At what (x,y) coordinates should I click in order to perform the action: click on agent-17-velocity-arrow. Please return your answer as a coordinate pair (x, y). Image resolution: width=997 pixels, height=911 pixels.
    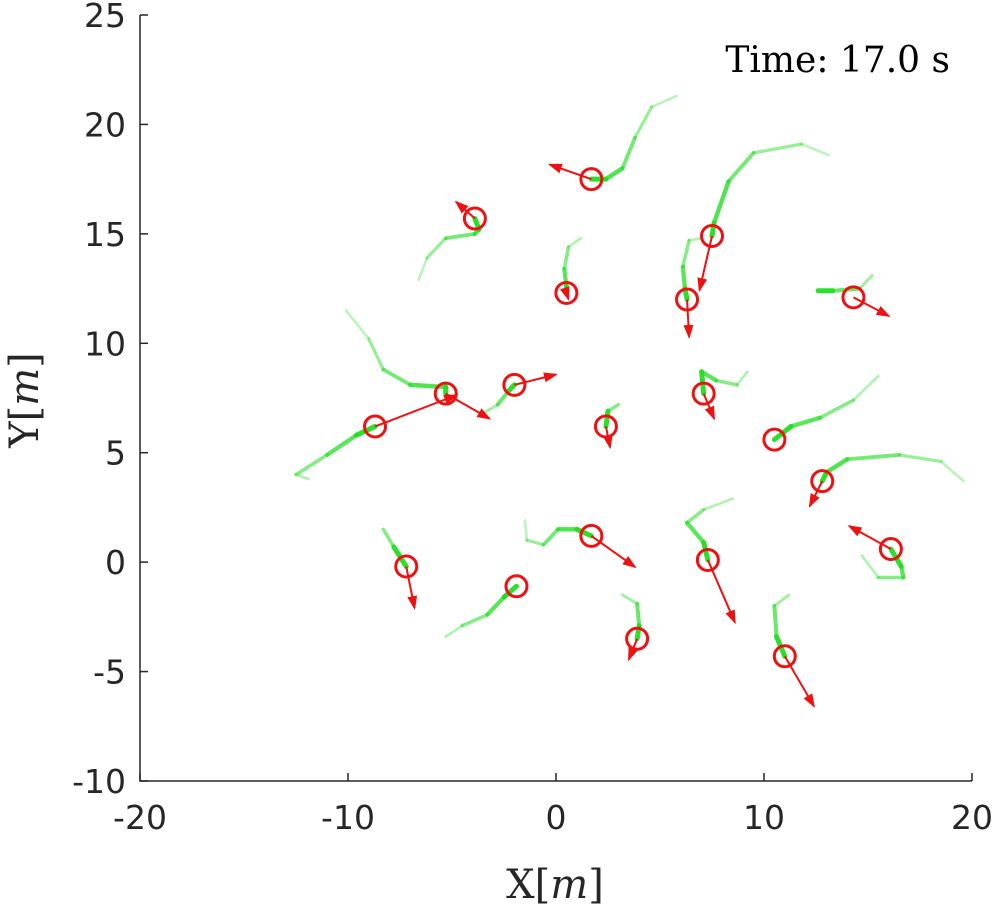
    Looking at the image, I should click on (411, 588).